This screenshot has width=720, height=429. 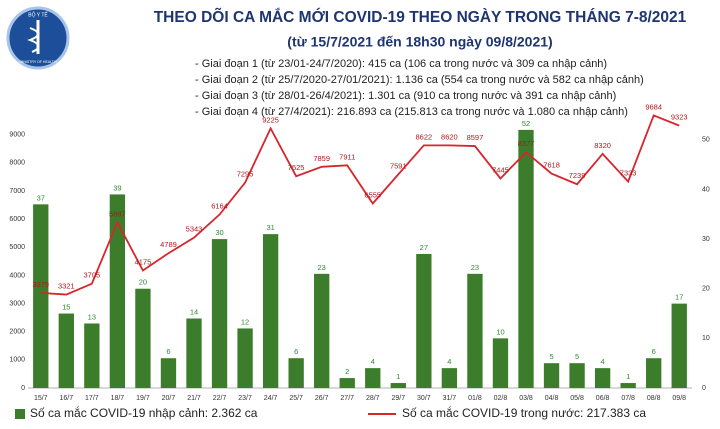 I want to click on x-tick-label: 06/8, so click(x=603, y=398).